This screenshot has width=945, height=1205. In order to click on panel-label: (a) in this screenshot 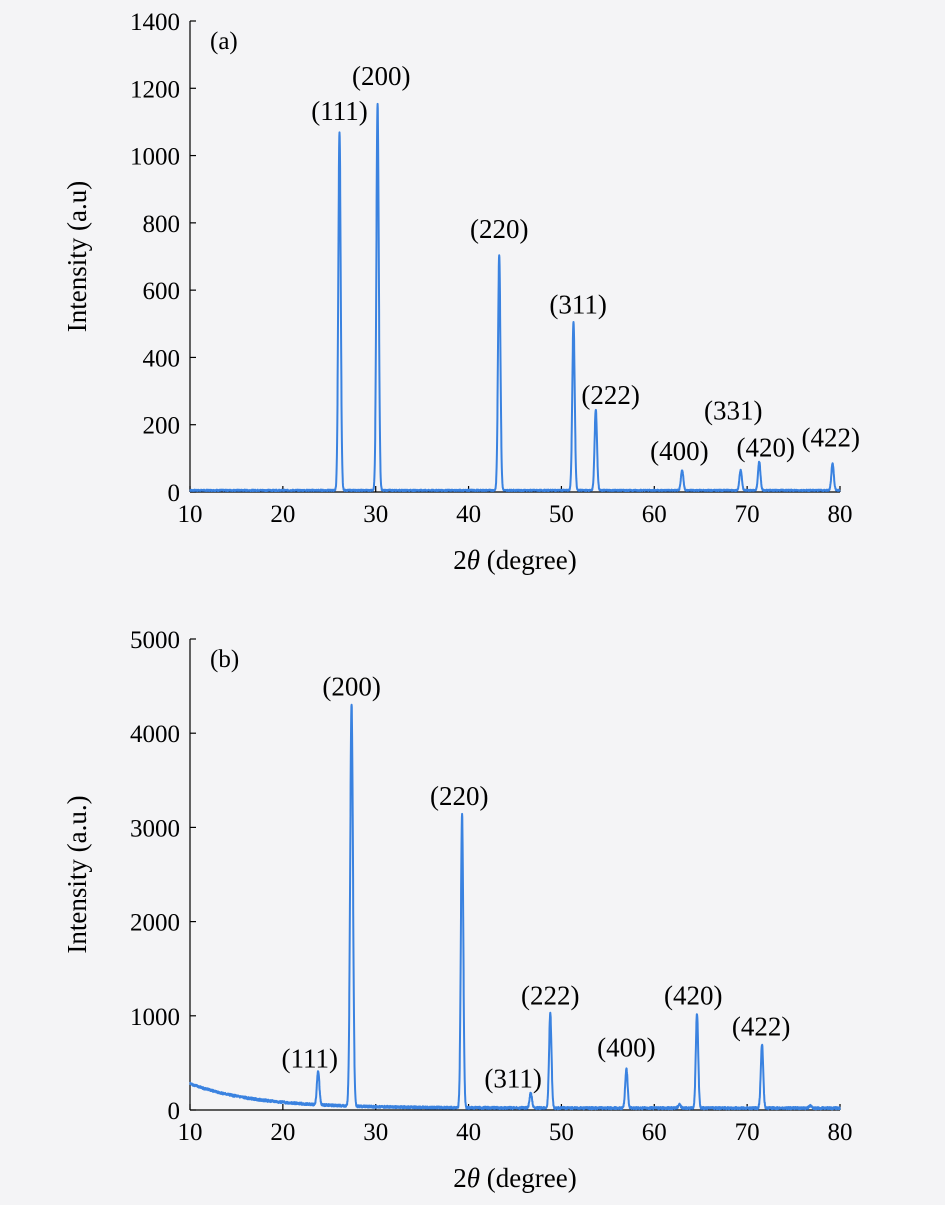, I will do `click(224, 41)`.